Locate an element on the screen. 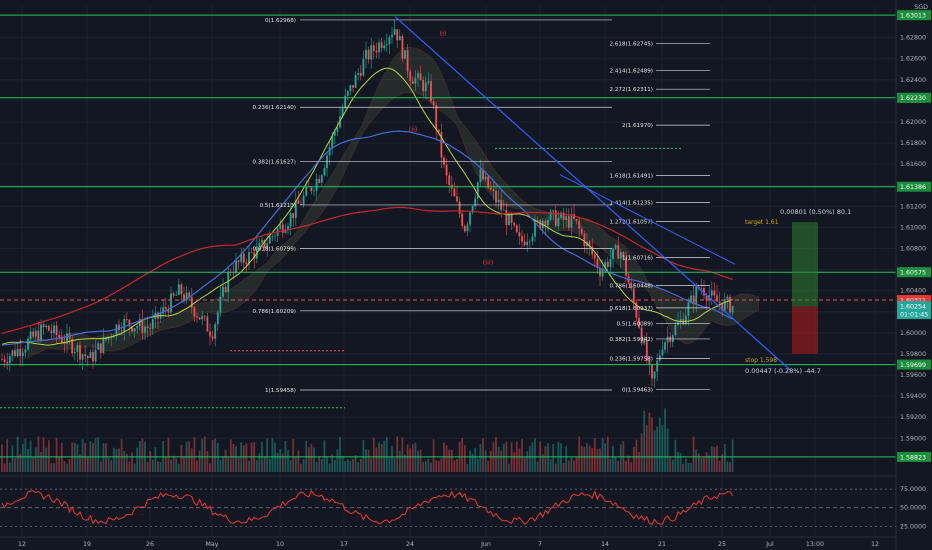  x-tick-label: 10 is located at coordinates (280, 544).